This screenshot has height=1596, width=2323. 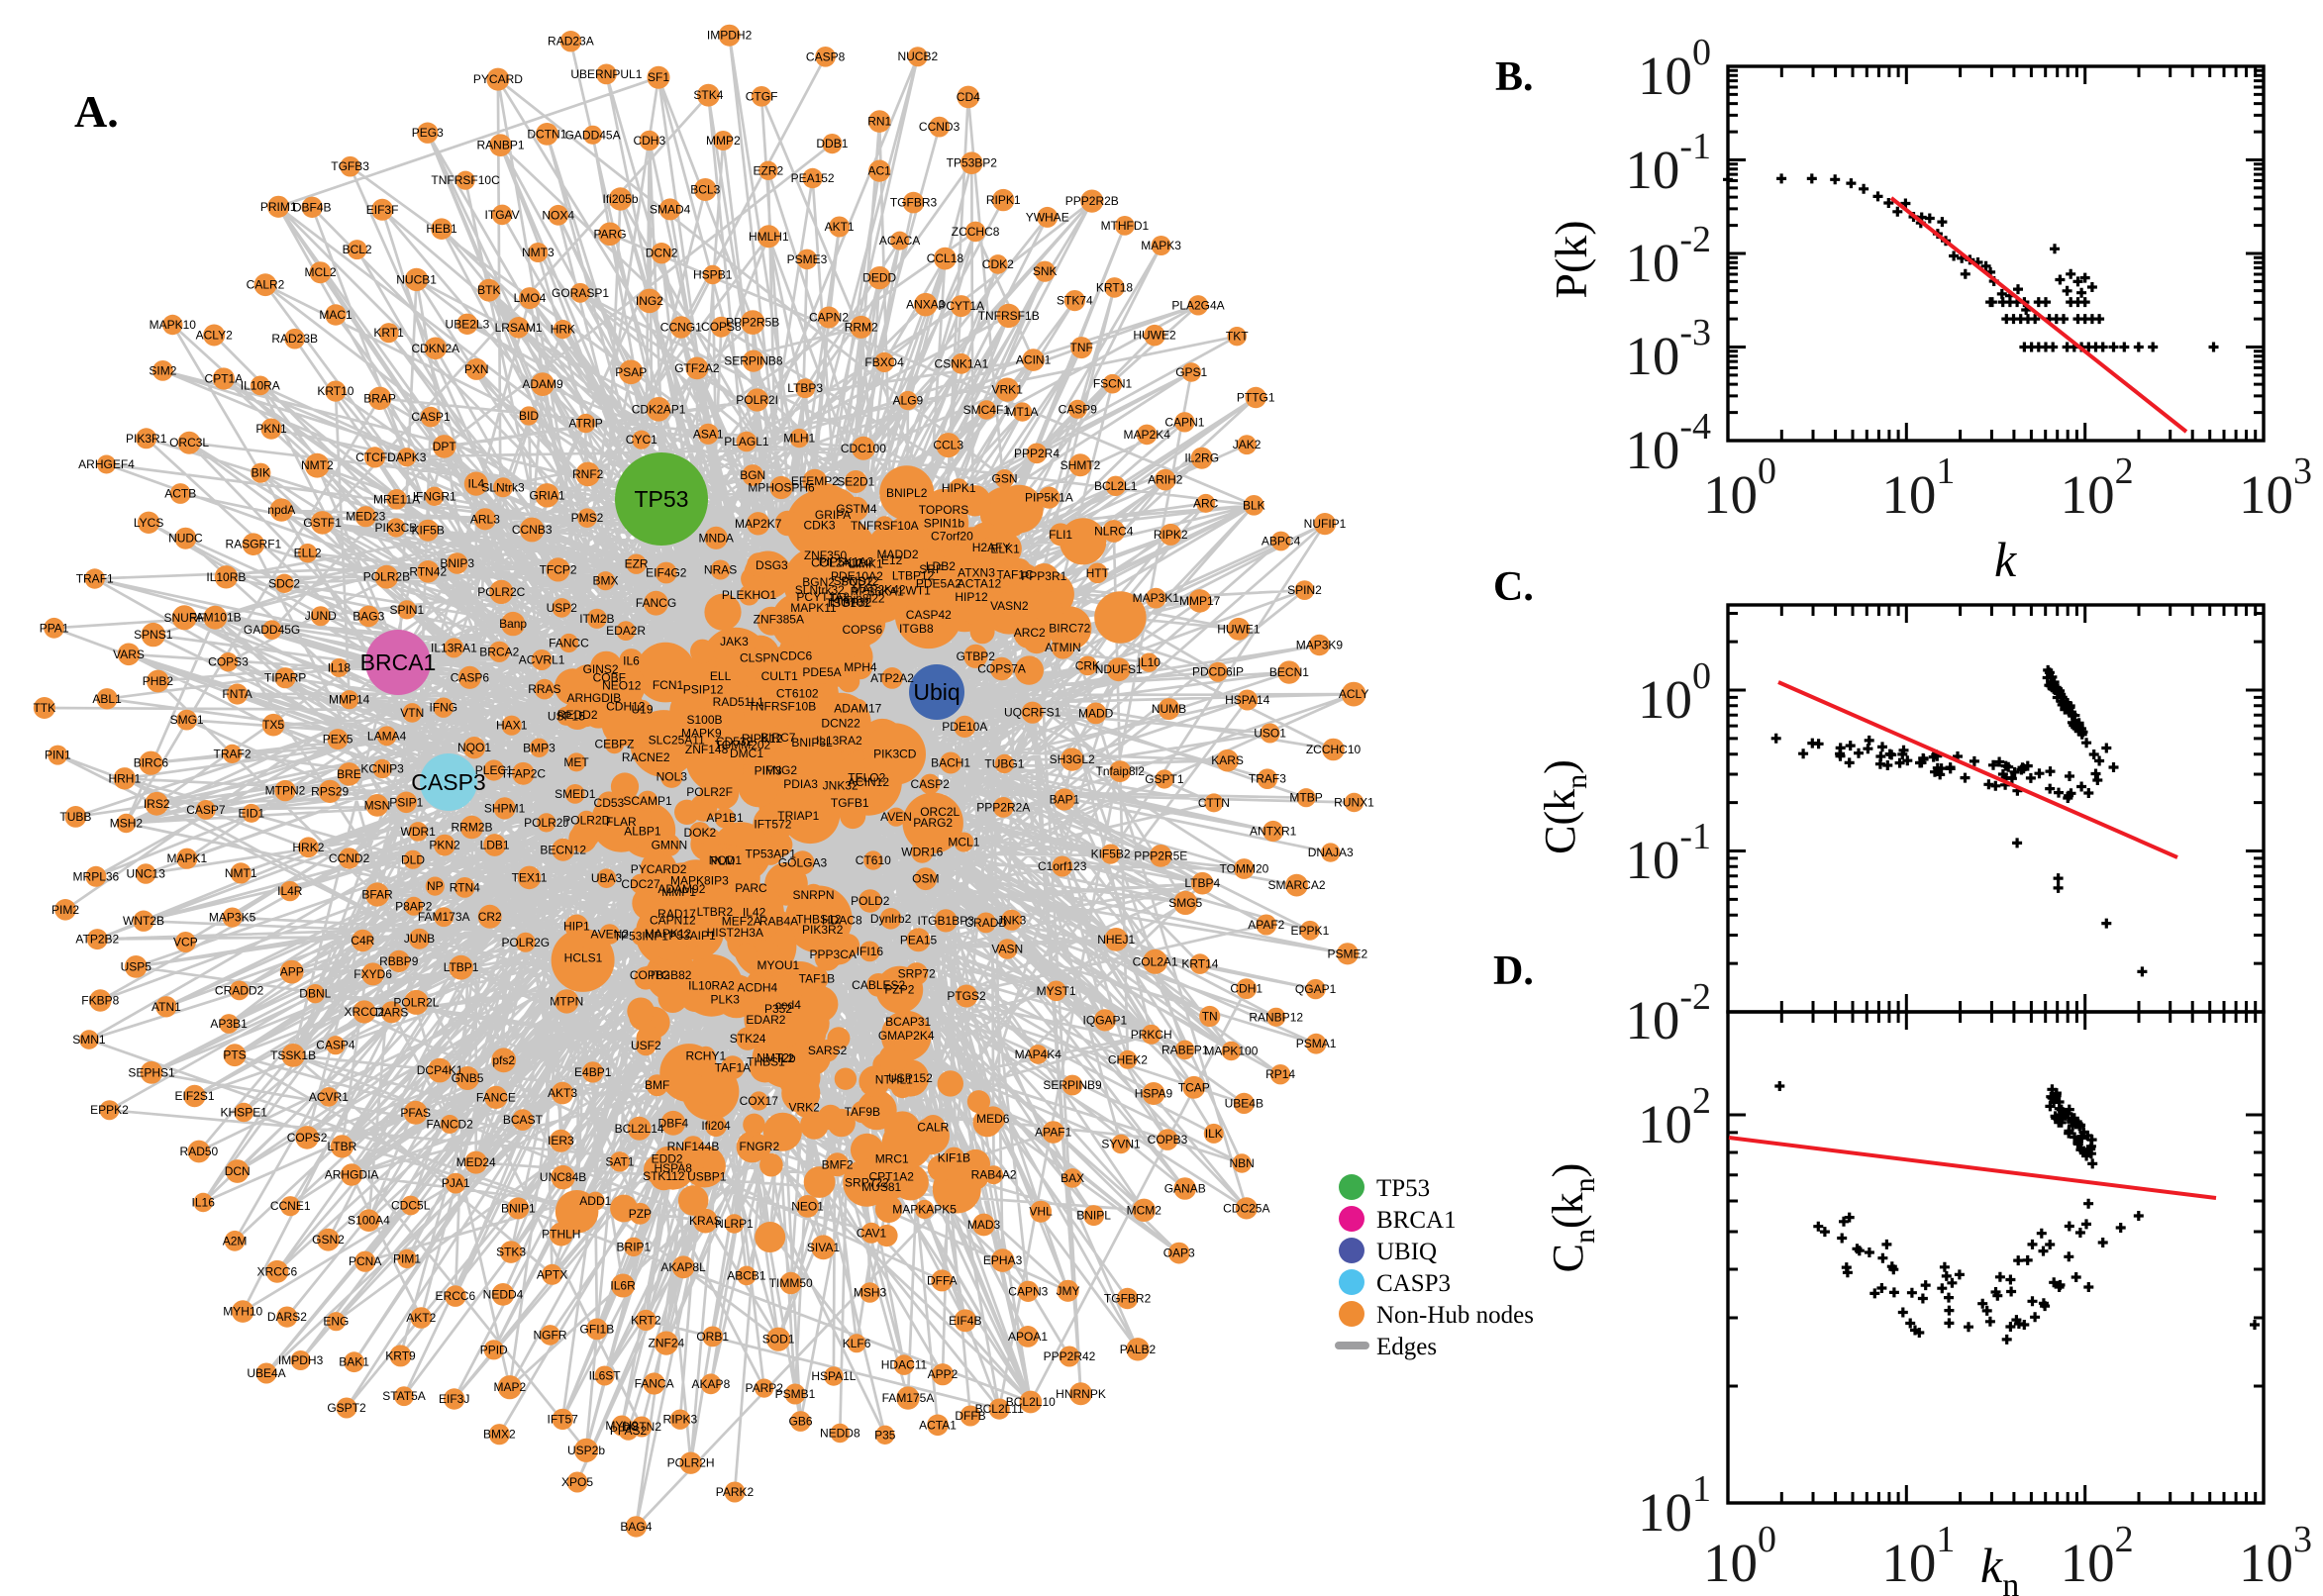 I want to click on svg-text: CTCFL, so click(x=374, y=457).